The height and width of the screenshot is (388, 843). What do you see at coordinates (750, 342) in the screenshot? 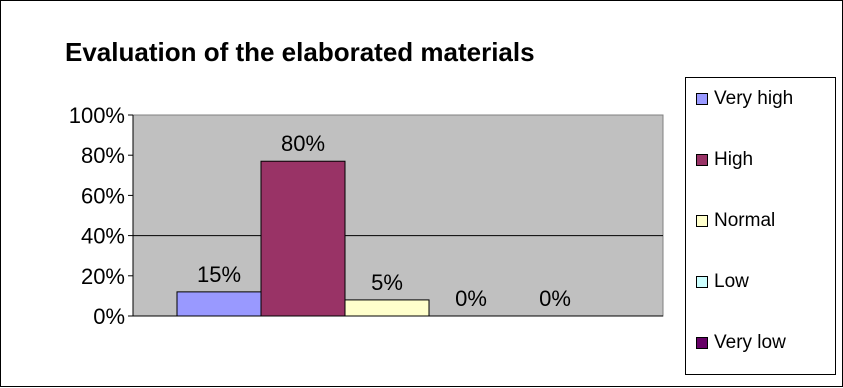
I see `legend-label: Very low` at bounding box center [750, 342].